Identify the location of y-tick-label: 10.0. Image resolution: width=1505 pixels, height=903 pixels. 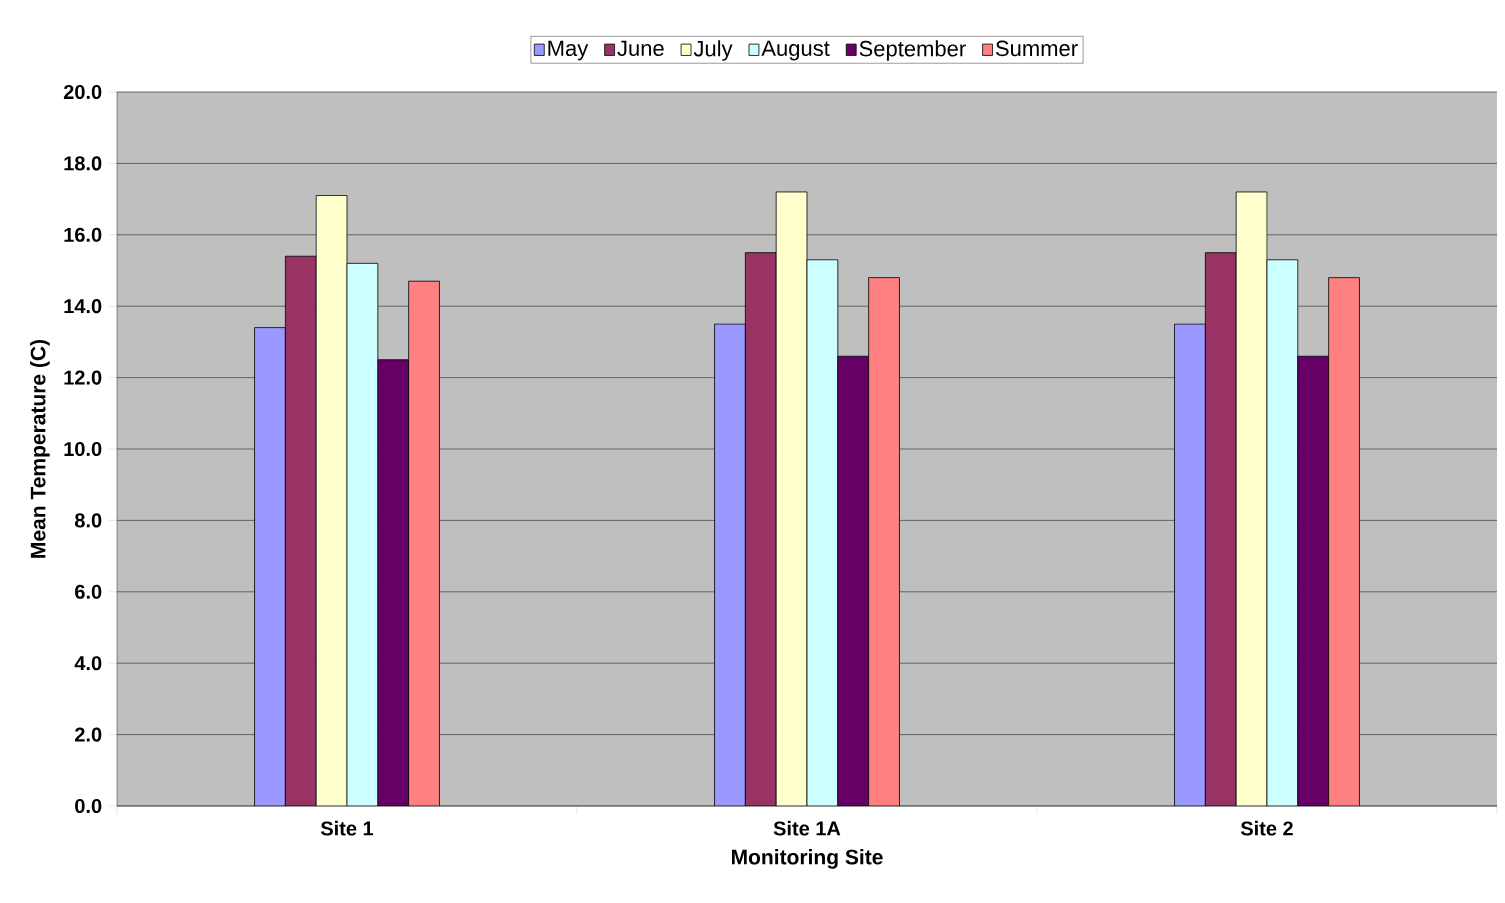
(83, 449).